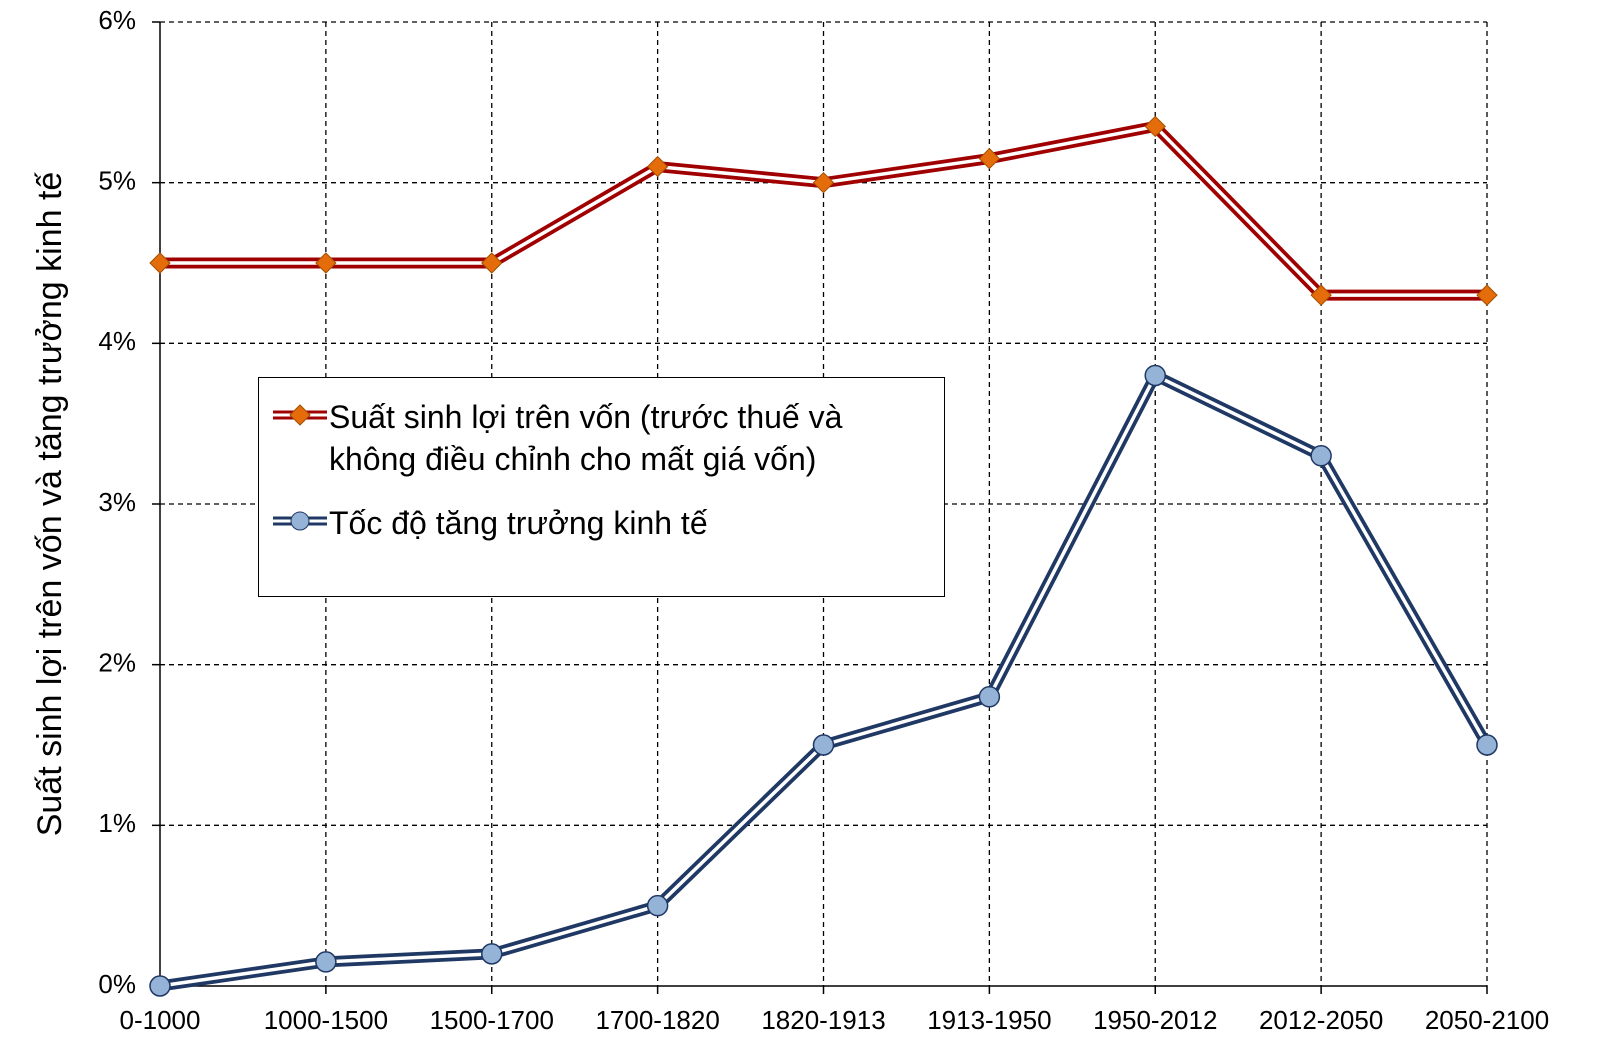 This screenshot has height=1062, width=1608. What do you see at coordinates (1487, 1020) in the screenshot?
I see `x-tick-label: 2050-2100` at bounding box center [1487, 1020].